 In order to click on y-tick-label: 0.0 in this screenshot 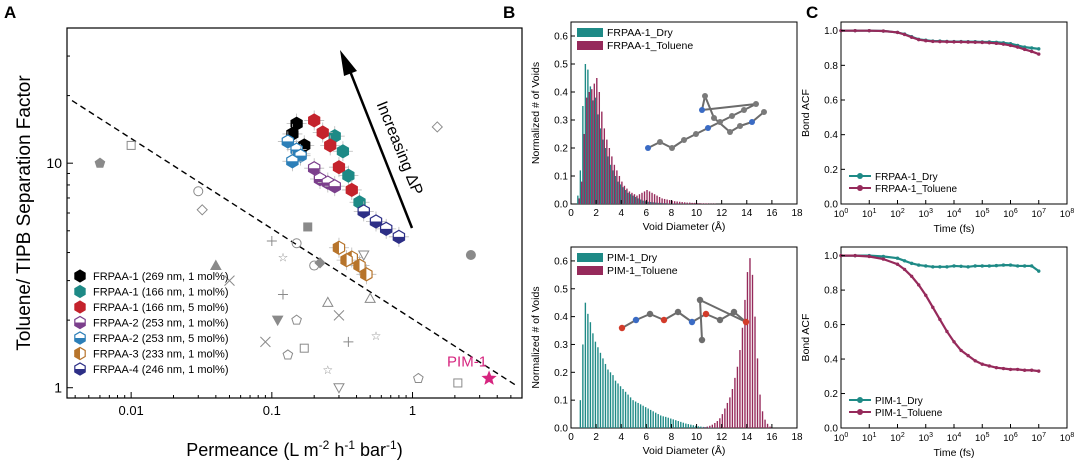, I will do `click(561, 205)`.